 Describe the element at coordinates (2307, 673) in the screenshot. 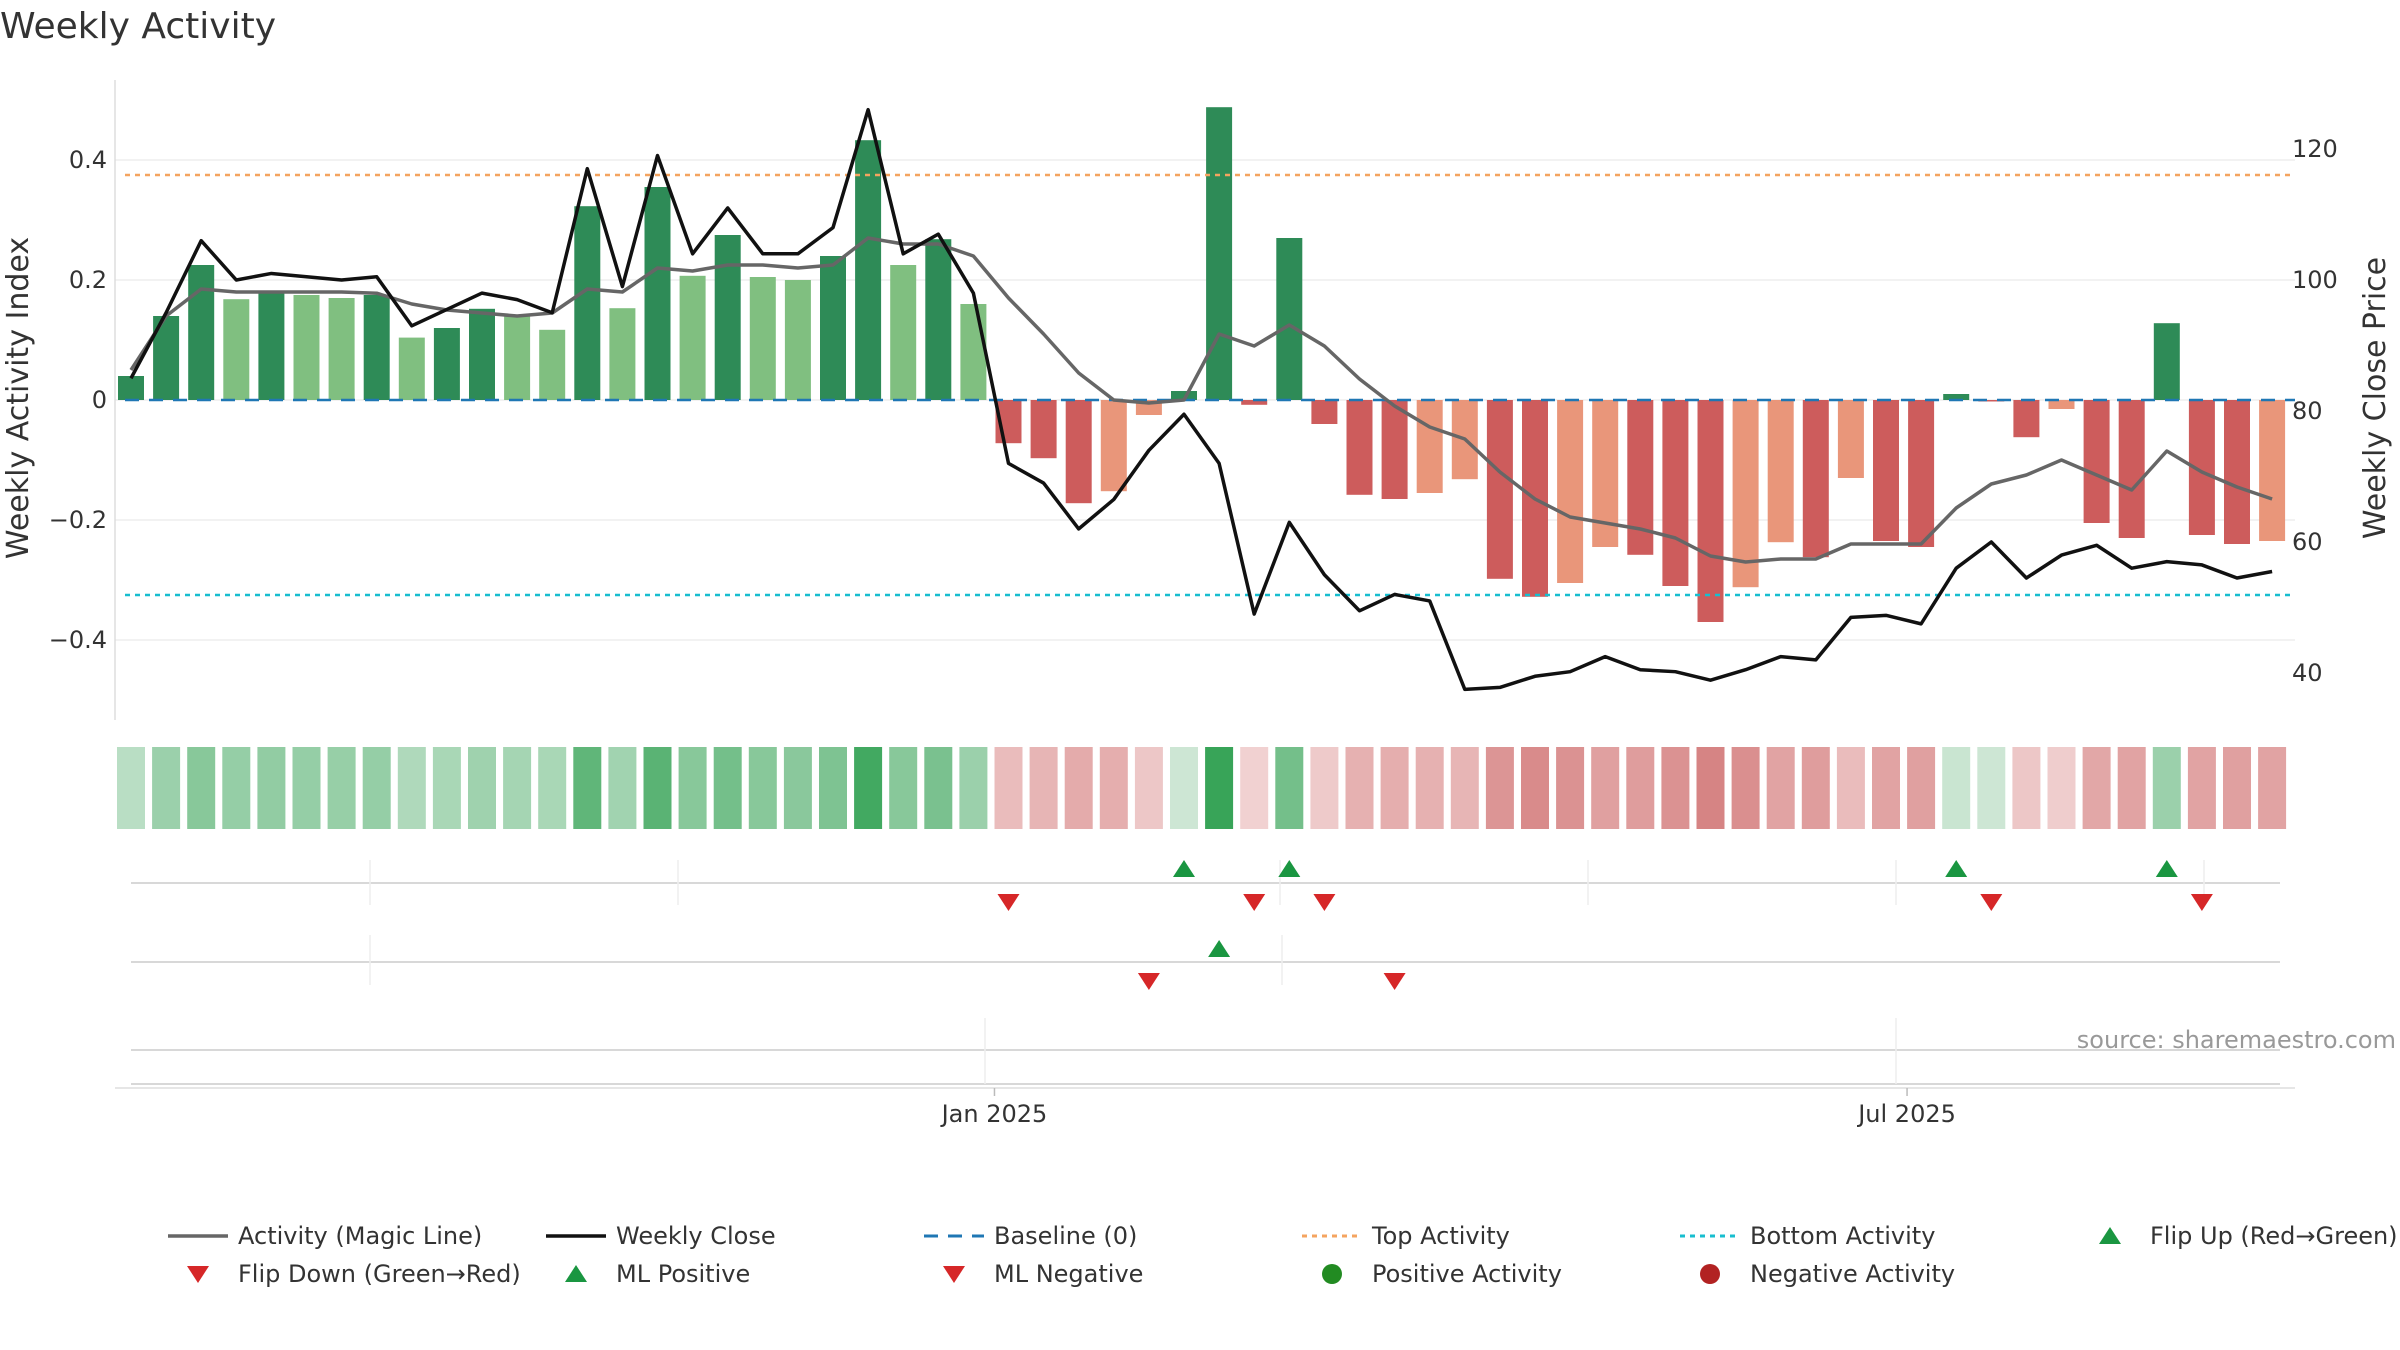

I see `y-tick-label-right: 40` at that location.